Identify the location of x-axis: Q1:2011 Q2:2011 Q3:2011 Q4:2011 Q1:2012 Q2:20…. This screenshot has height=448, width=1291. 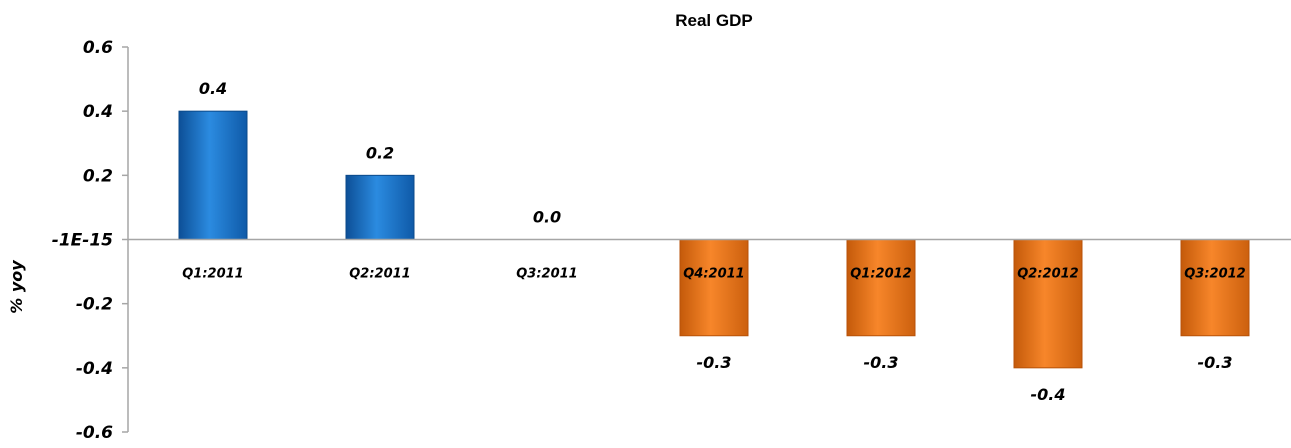
(709, 260).